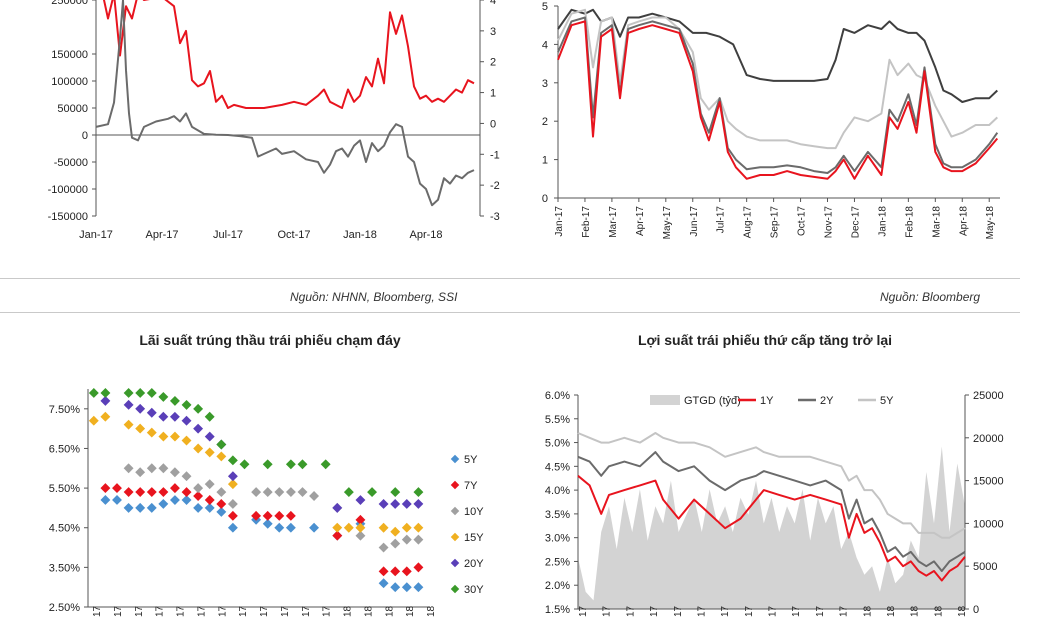  I want to click on y-left-tick-label: 0, so click(85, 136).